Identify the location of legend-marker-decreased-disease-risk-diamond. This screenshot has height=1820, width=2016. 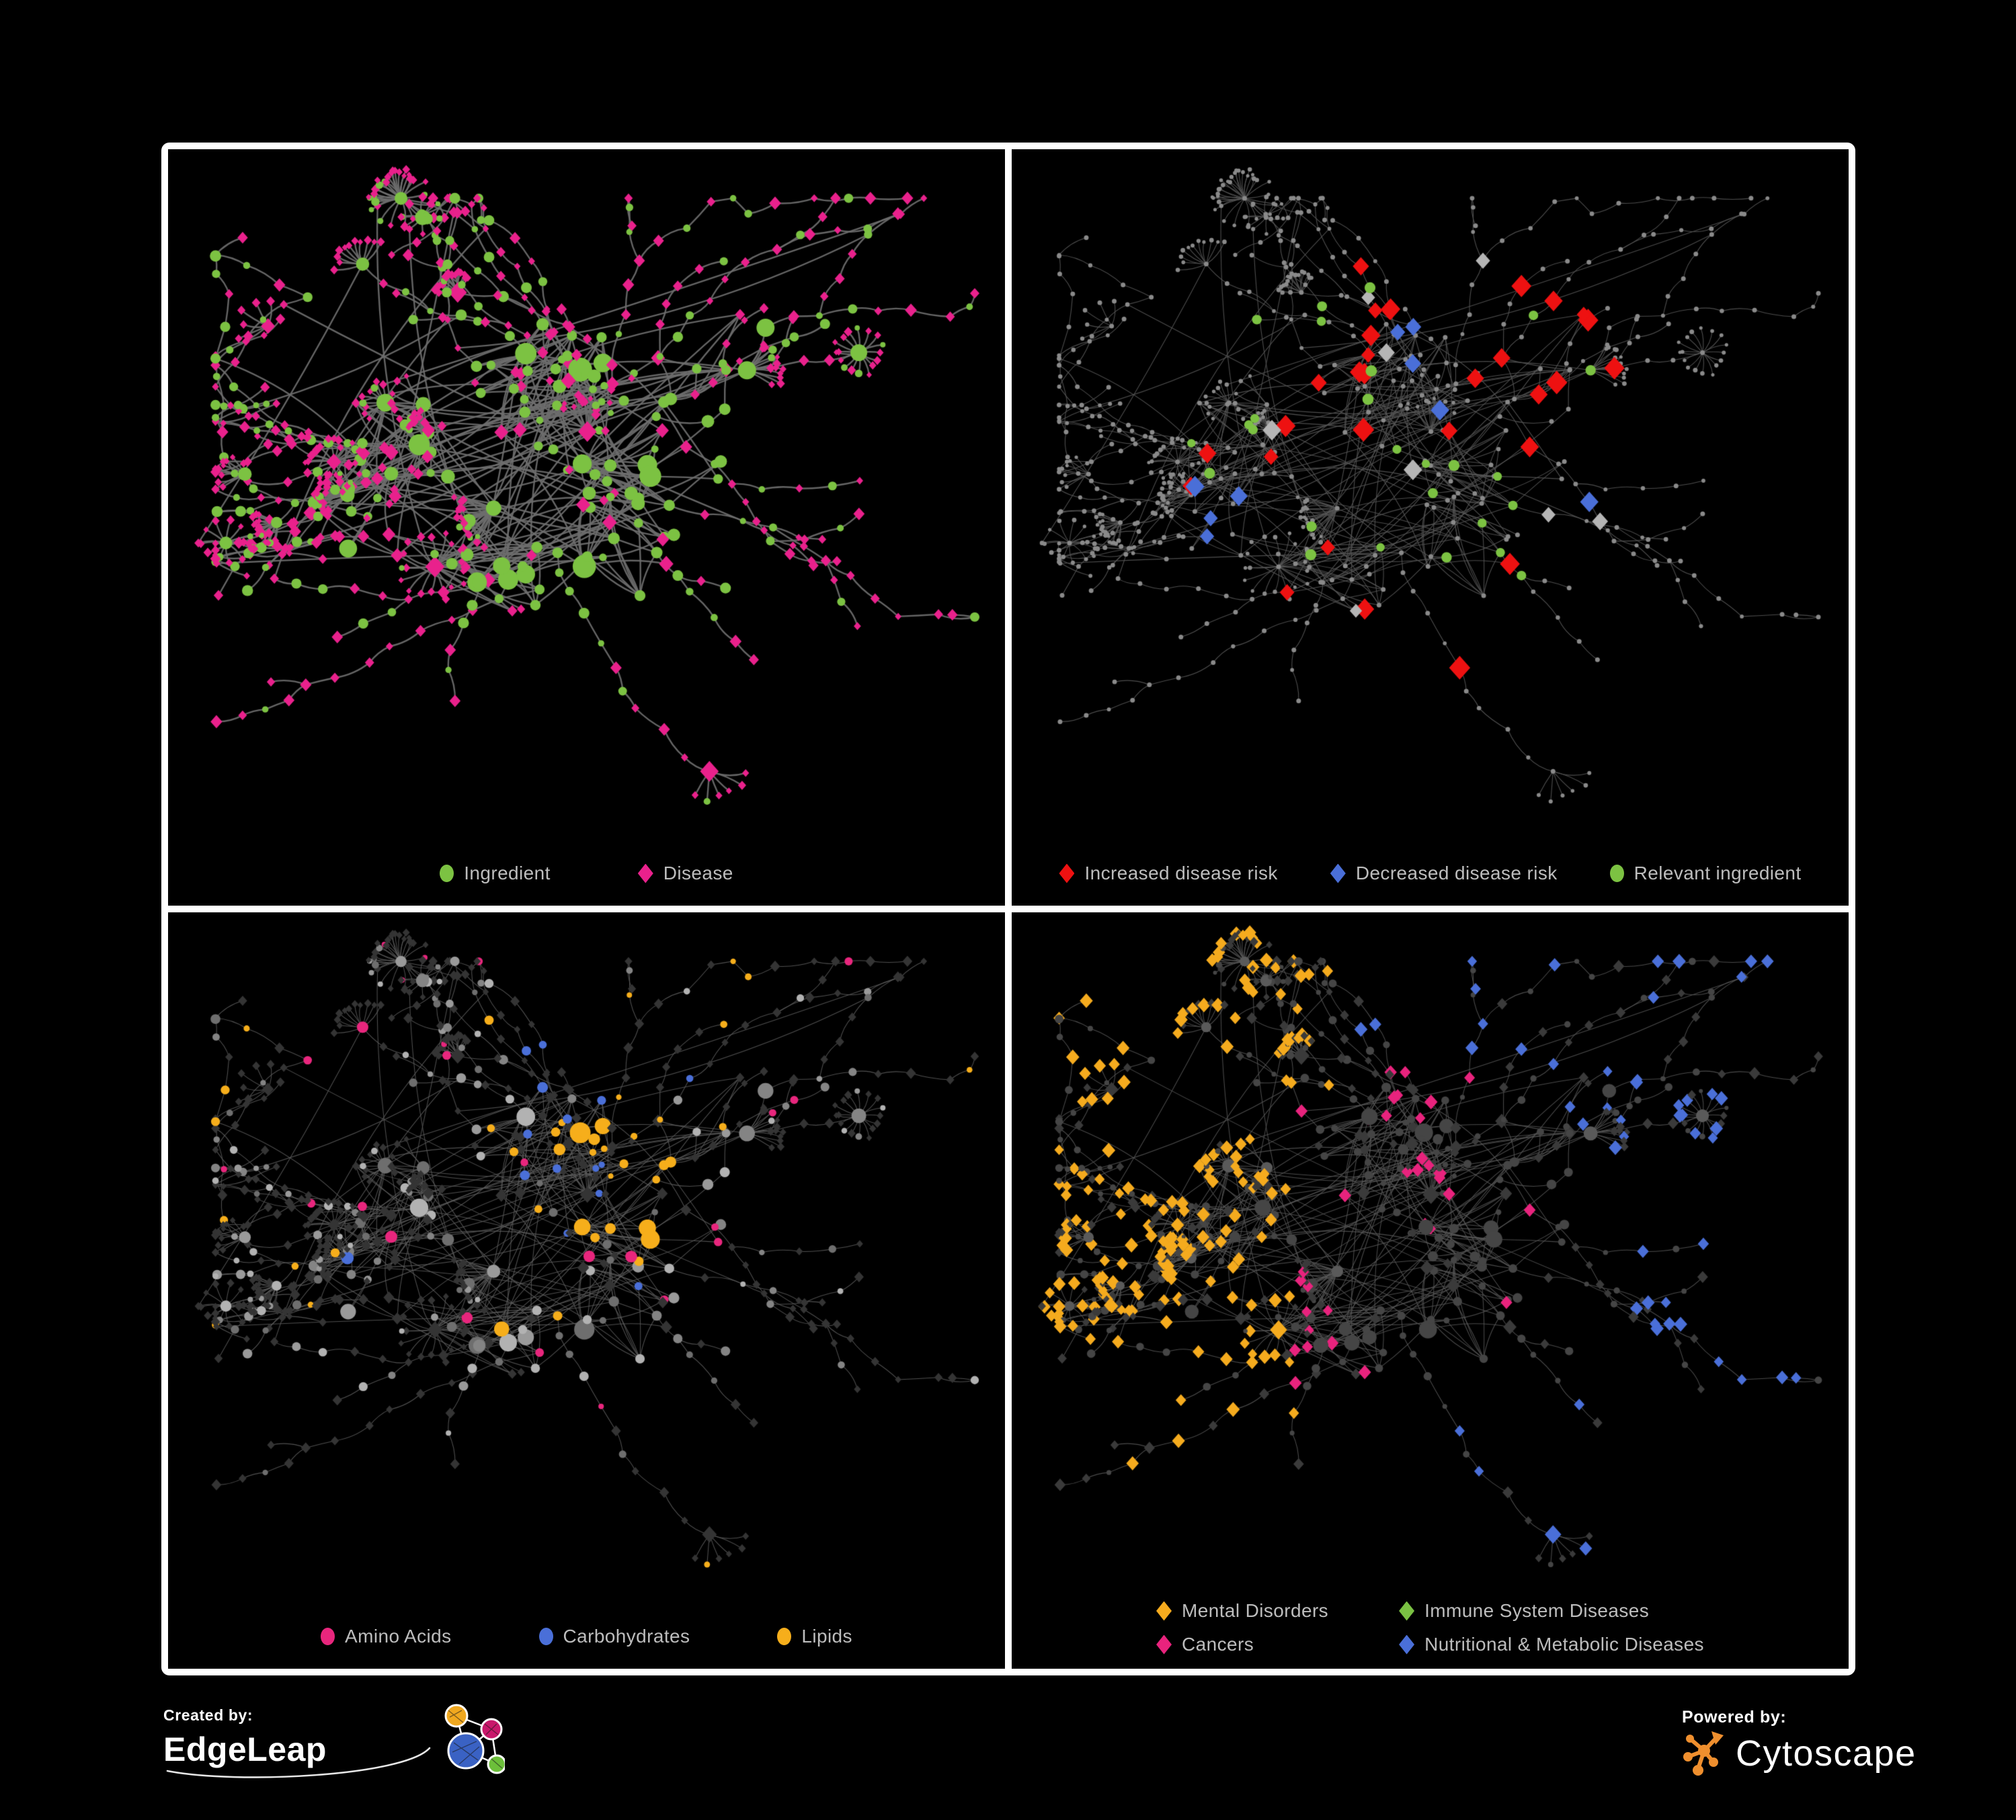
(1338, 873).